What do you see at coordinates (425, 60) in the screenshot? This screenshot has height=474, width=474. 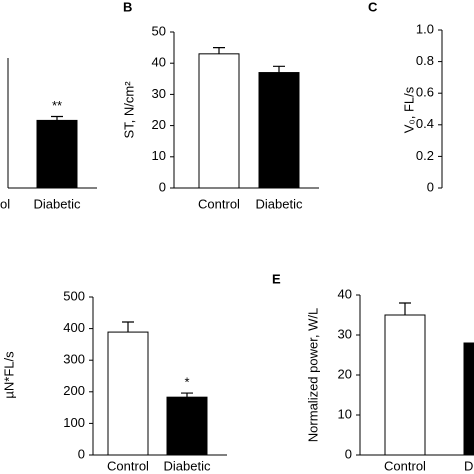 I see `y-tick-label: 0.8` at bounding box center [425, 60].